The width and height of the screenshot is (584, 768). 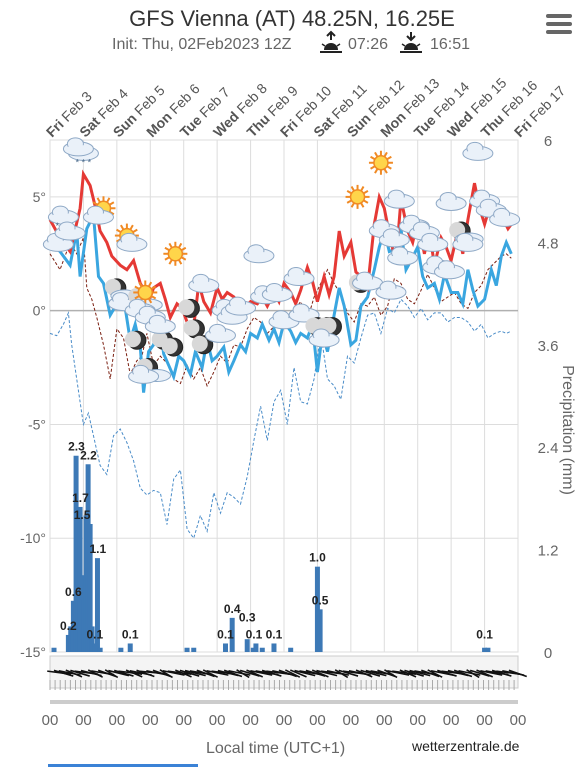 I want to click on y-tick-precipitation: 2.4, so click(x=548, y=448).